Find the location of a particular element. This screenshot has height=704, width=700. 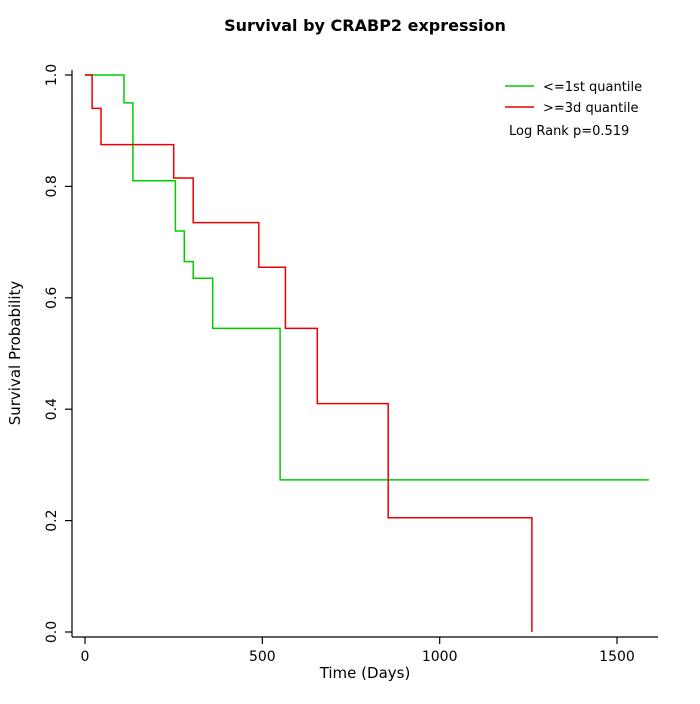

legend-label-high-quantile: >=3d quantile is located at coordinates (590, 108).